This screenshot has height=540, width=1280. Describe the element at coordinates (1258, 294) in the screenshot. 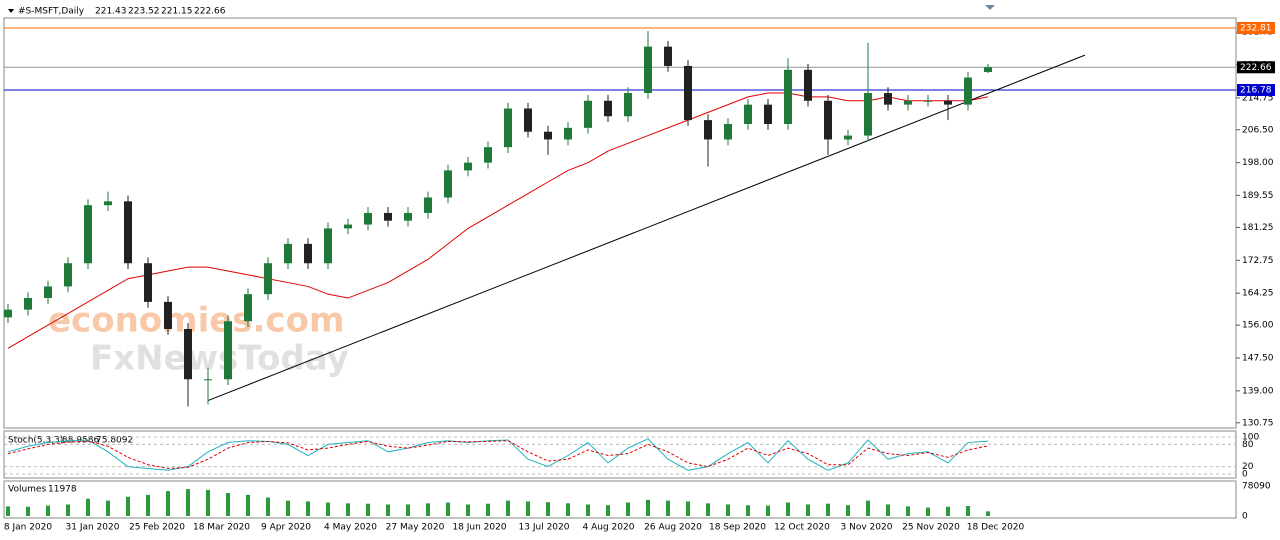

I see `y-tick-label: 164.25` at that location.